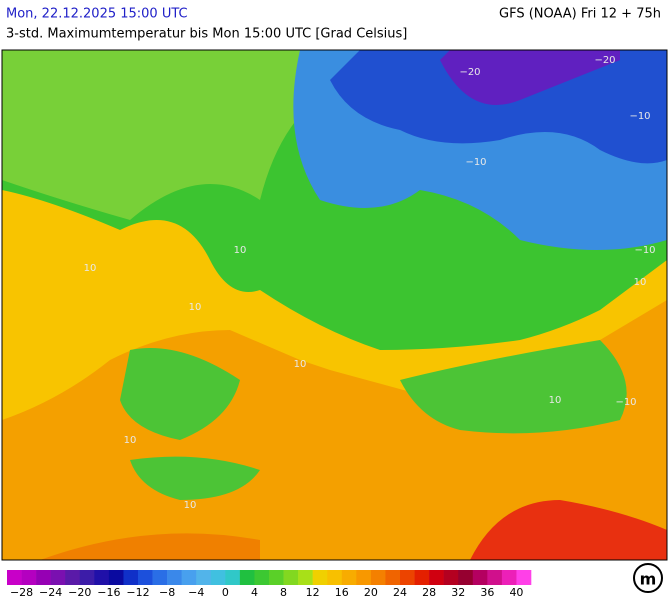 Image resolution: width=669 pixels, height=604 pixels. I want to click on color-legend: −28 −24 −20 −16 −12 −8 −4 0 4 8 12 16 20 24 28 32 36 40, so click(269, 584).